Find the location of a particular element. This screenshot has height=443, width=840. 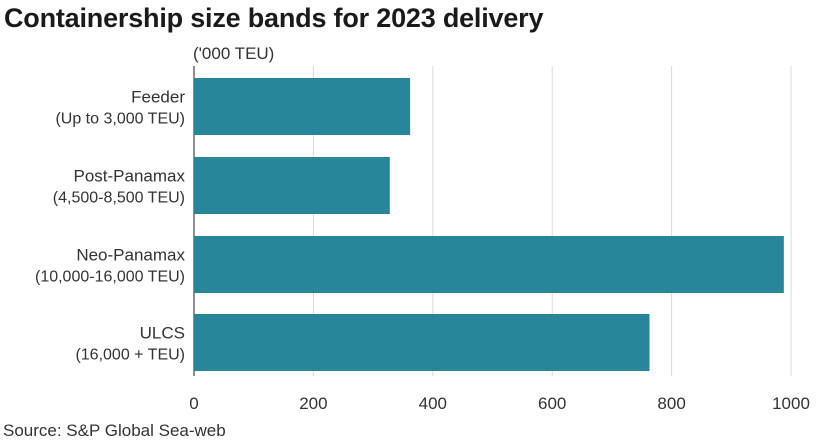

x-tick-label: 600 is located at coordinates (552, 403).